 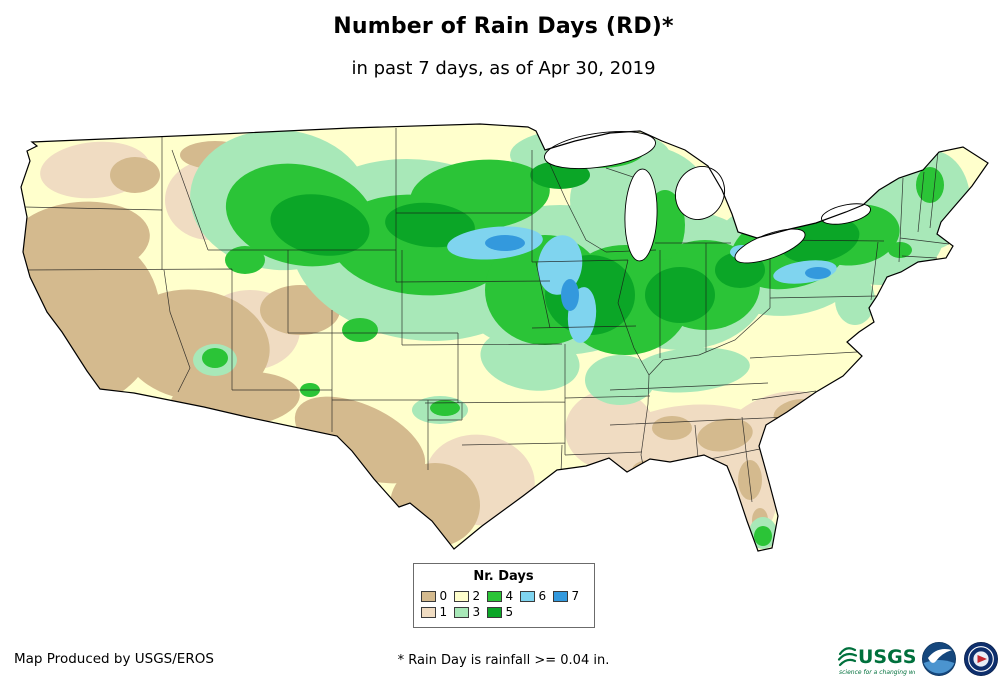 I want to click on legend-item: 0, so click(x=437, y=596).